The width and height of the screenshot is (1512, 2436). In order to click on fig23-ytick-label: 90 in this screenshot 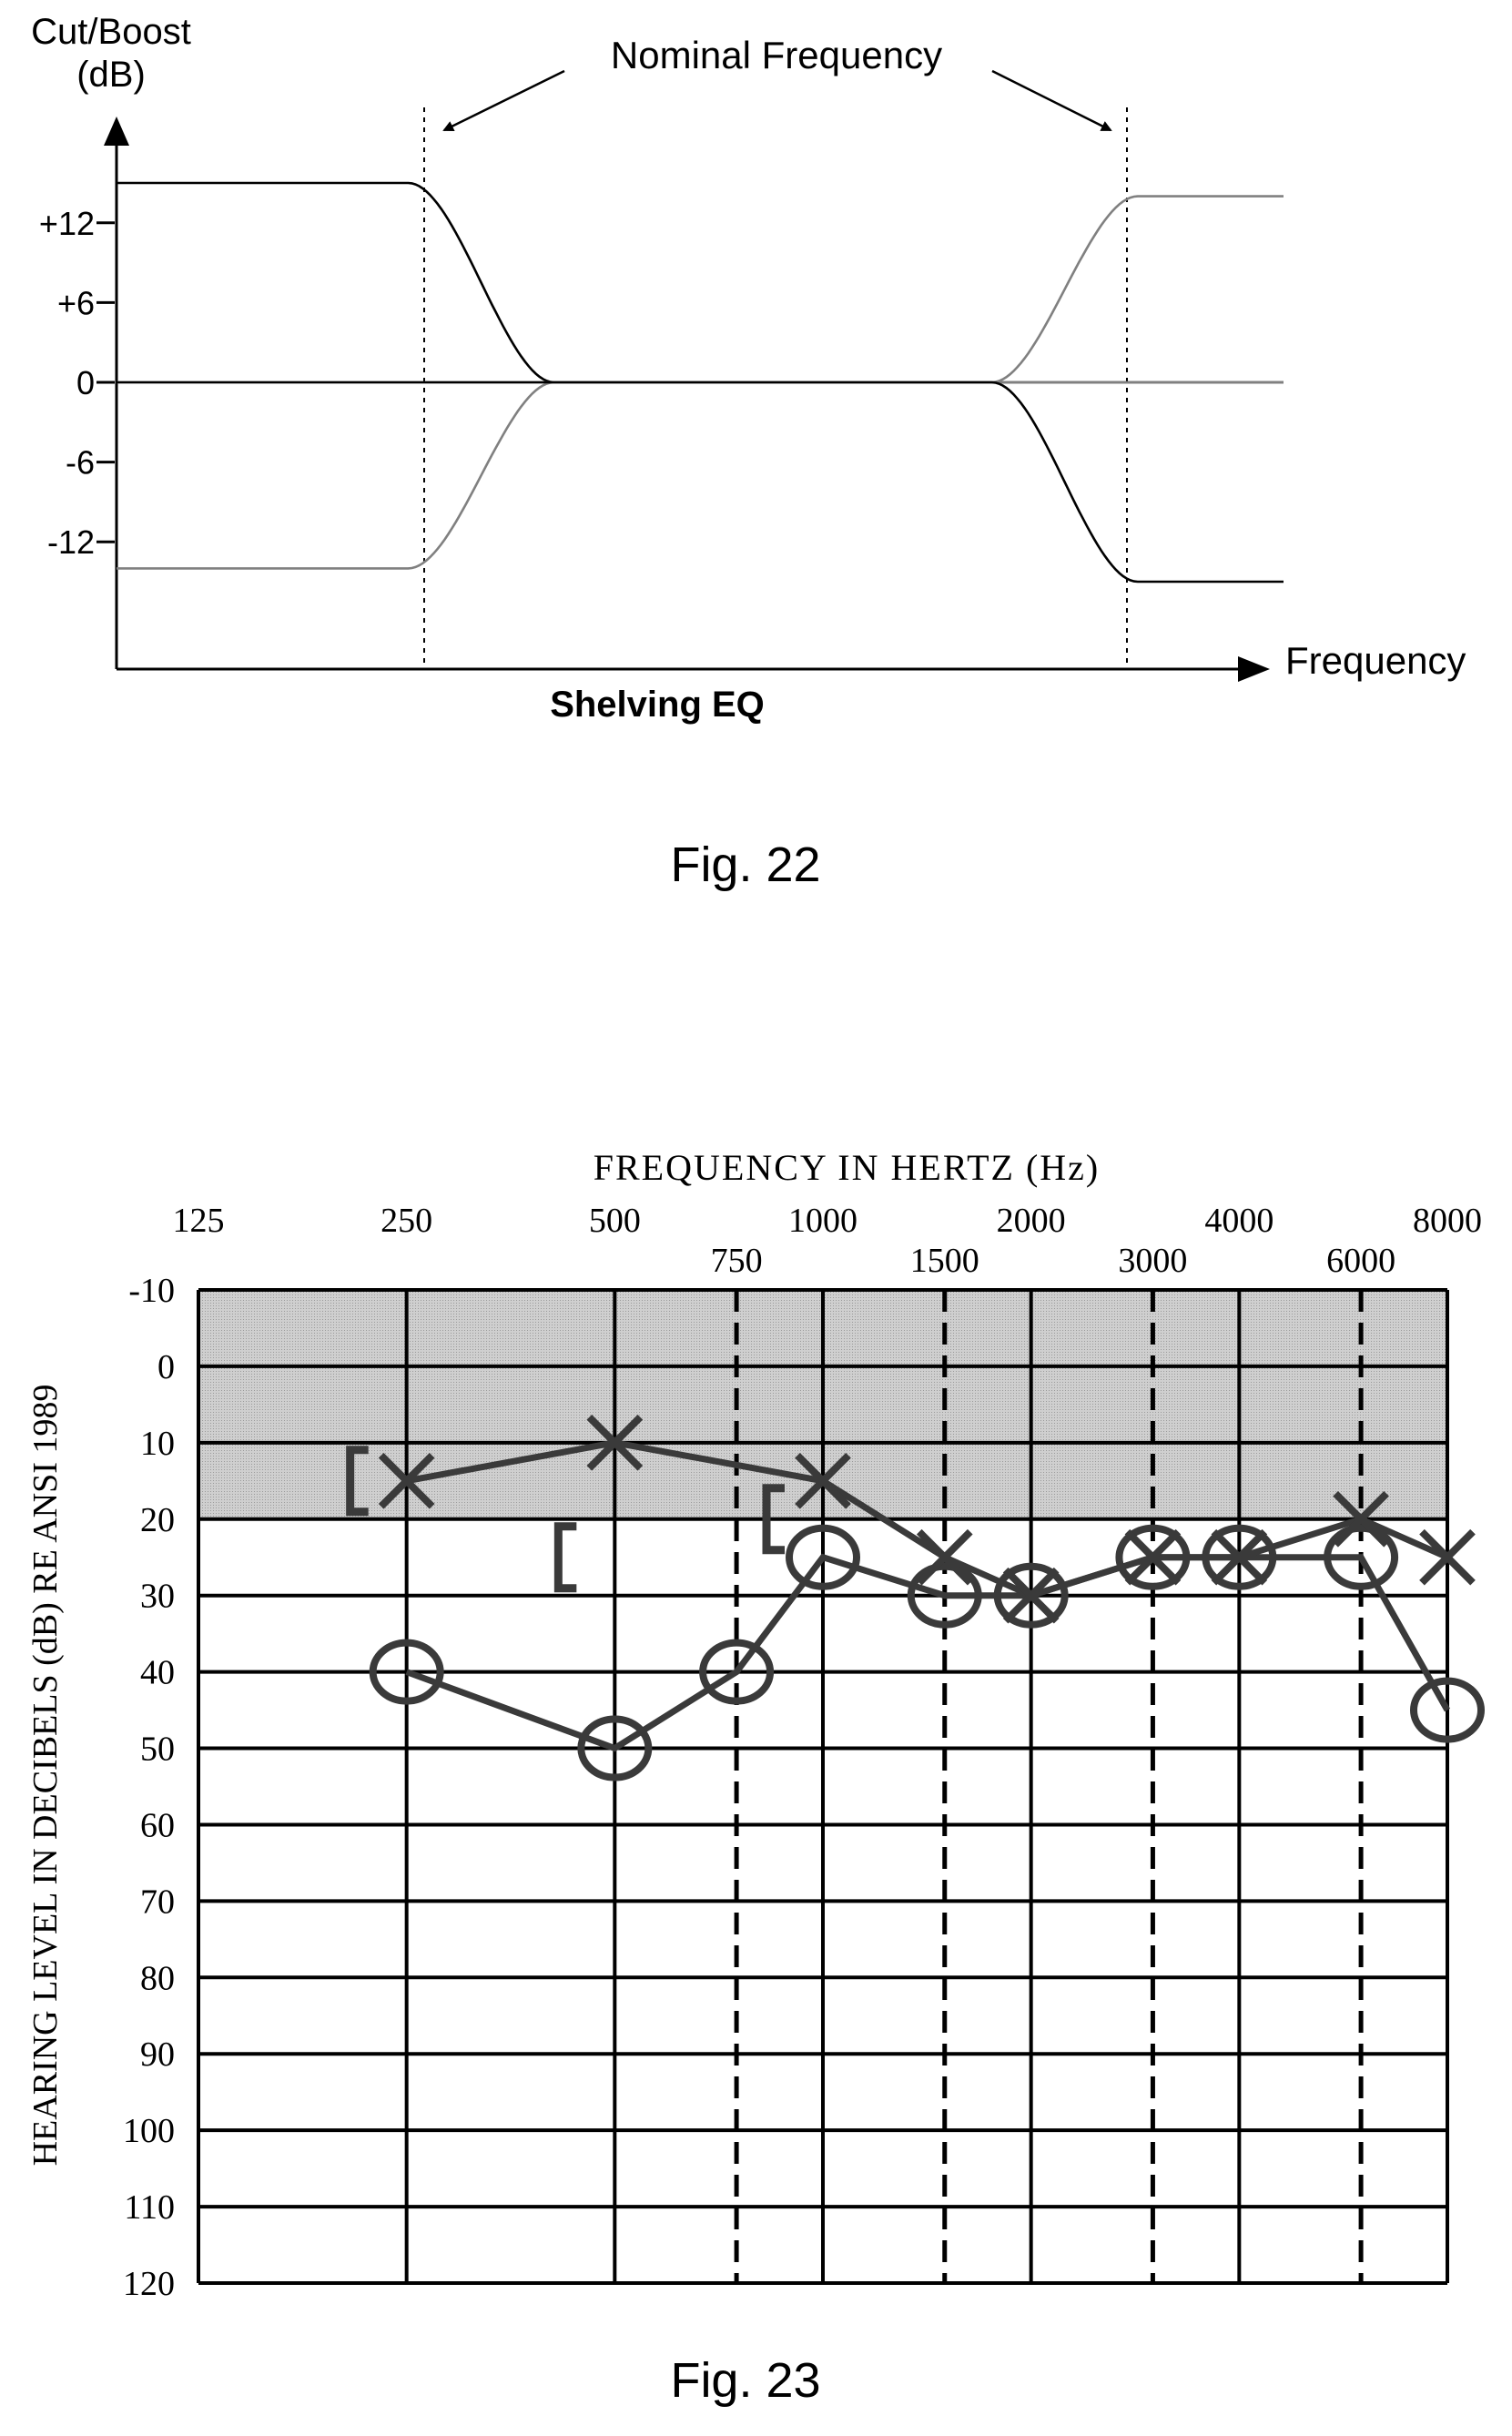, I will do `click(157, 2054)`.